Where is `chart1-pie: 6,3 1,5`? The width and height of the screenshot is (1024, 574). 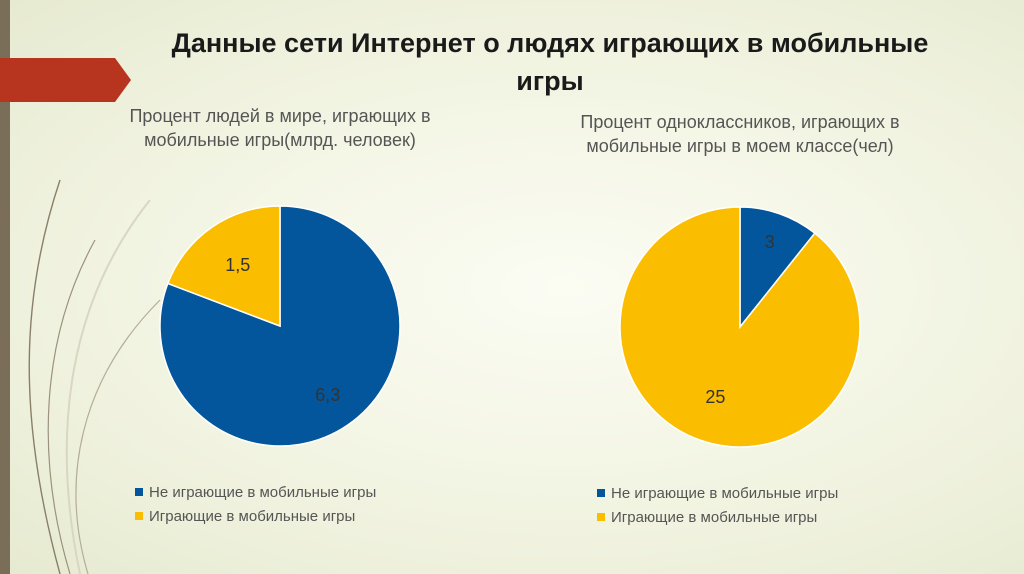
chart1-pie: 6,3 1,5 is located at coordinates (280, 326).